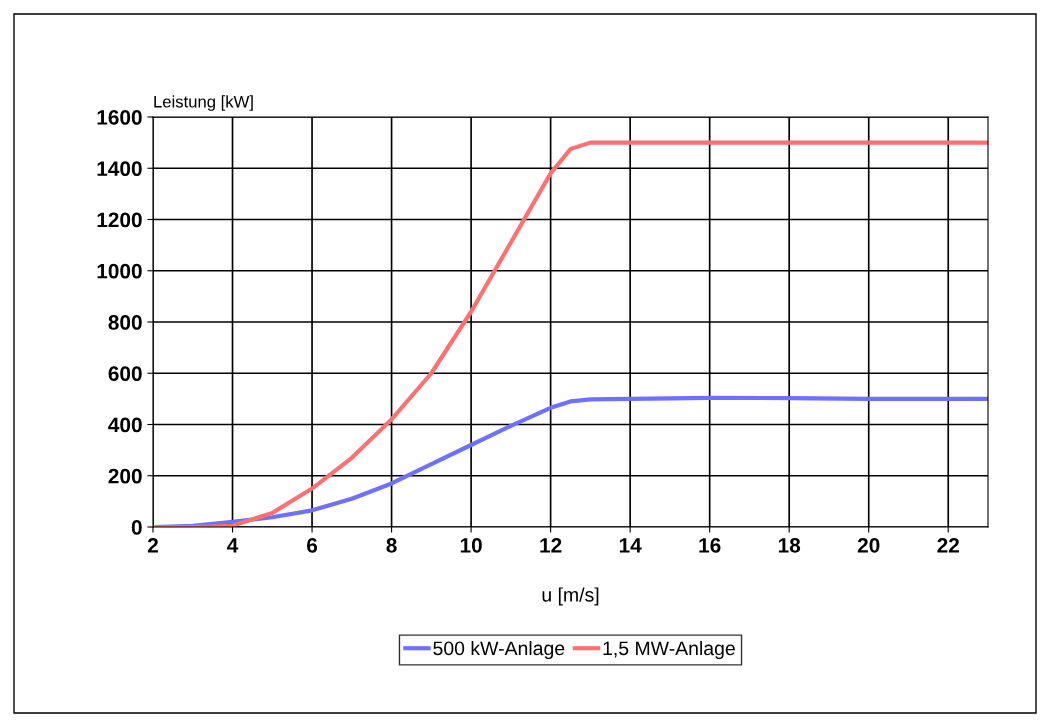  I want to click on x-tick-label: 12, so click(551, 545).